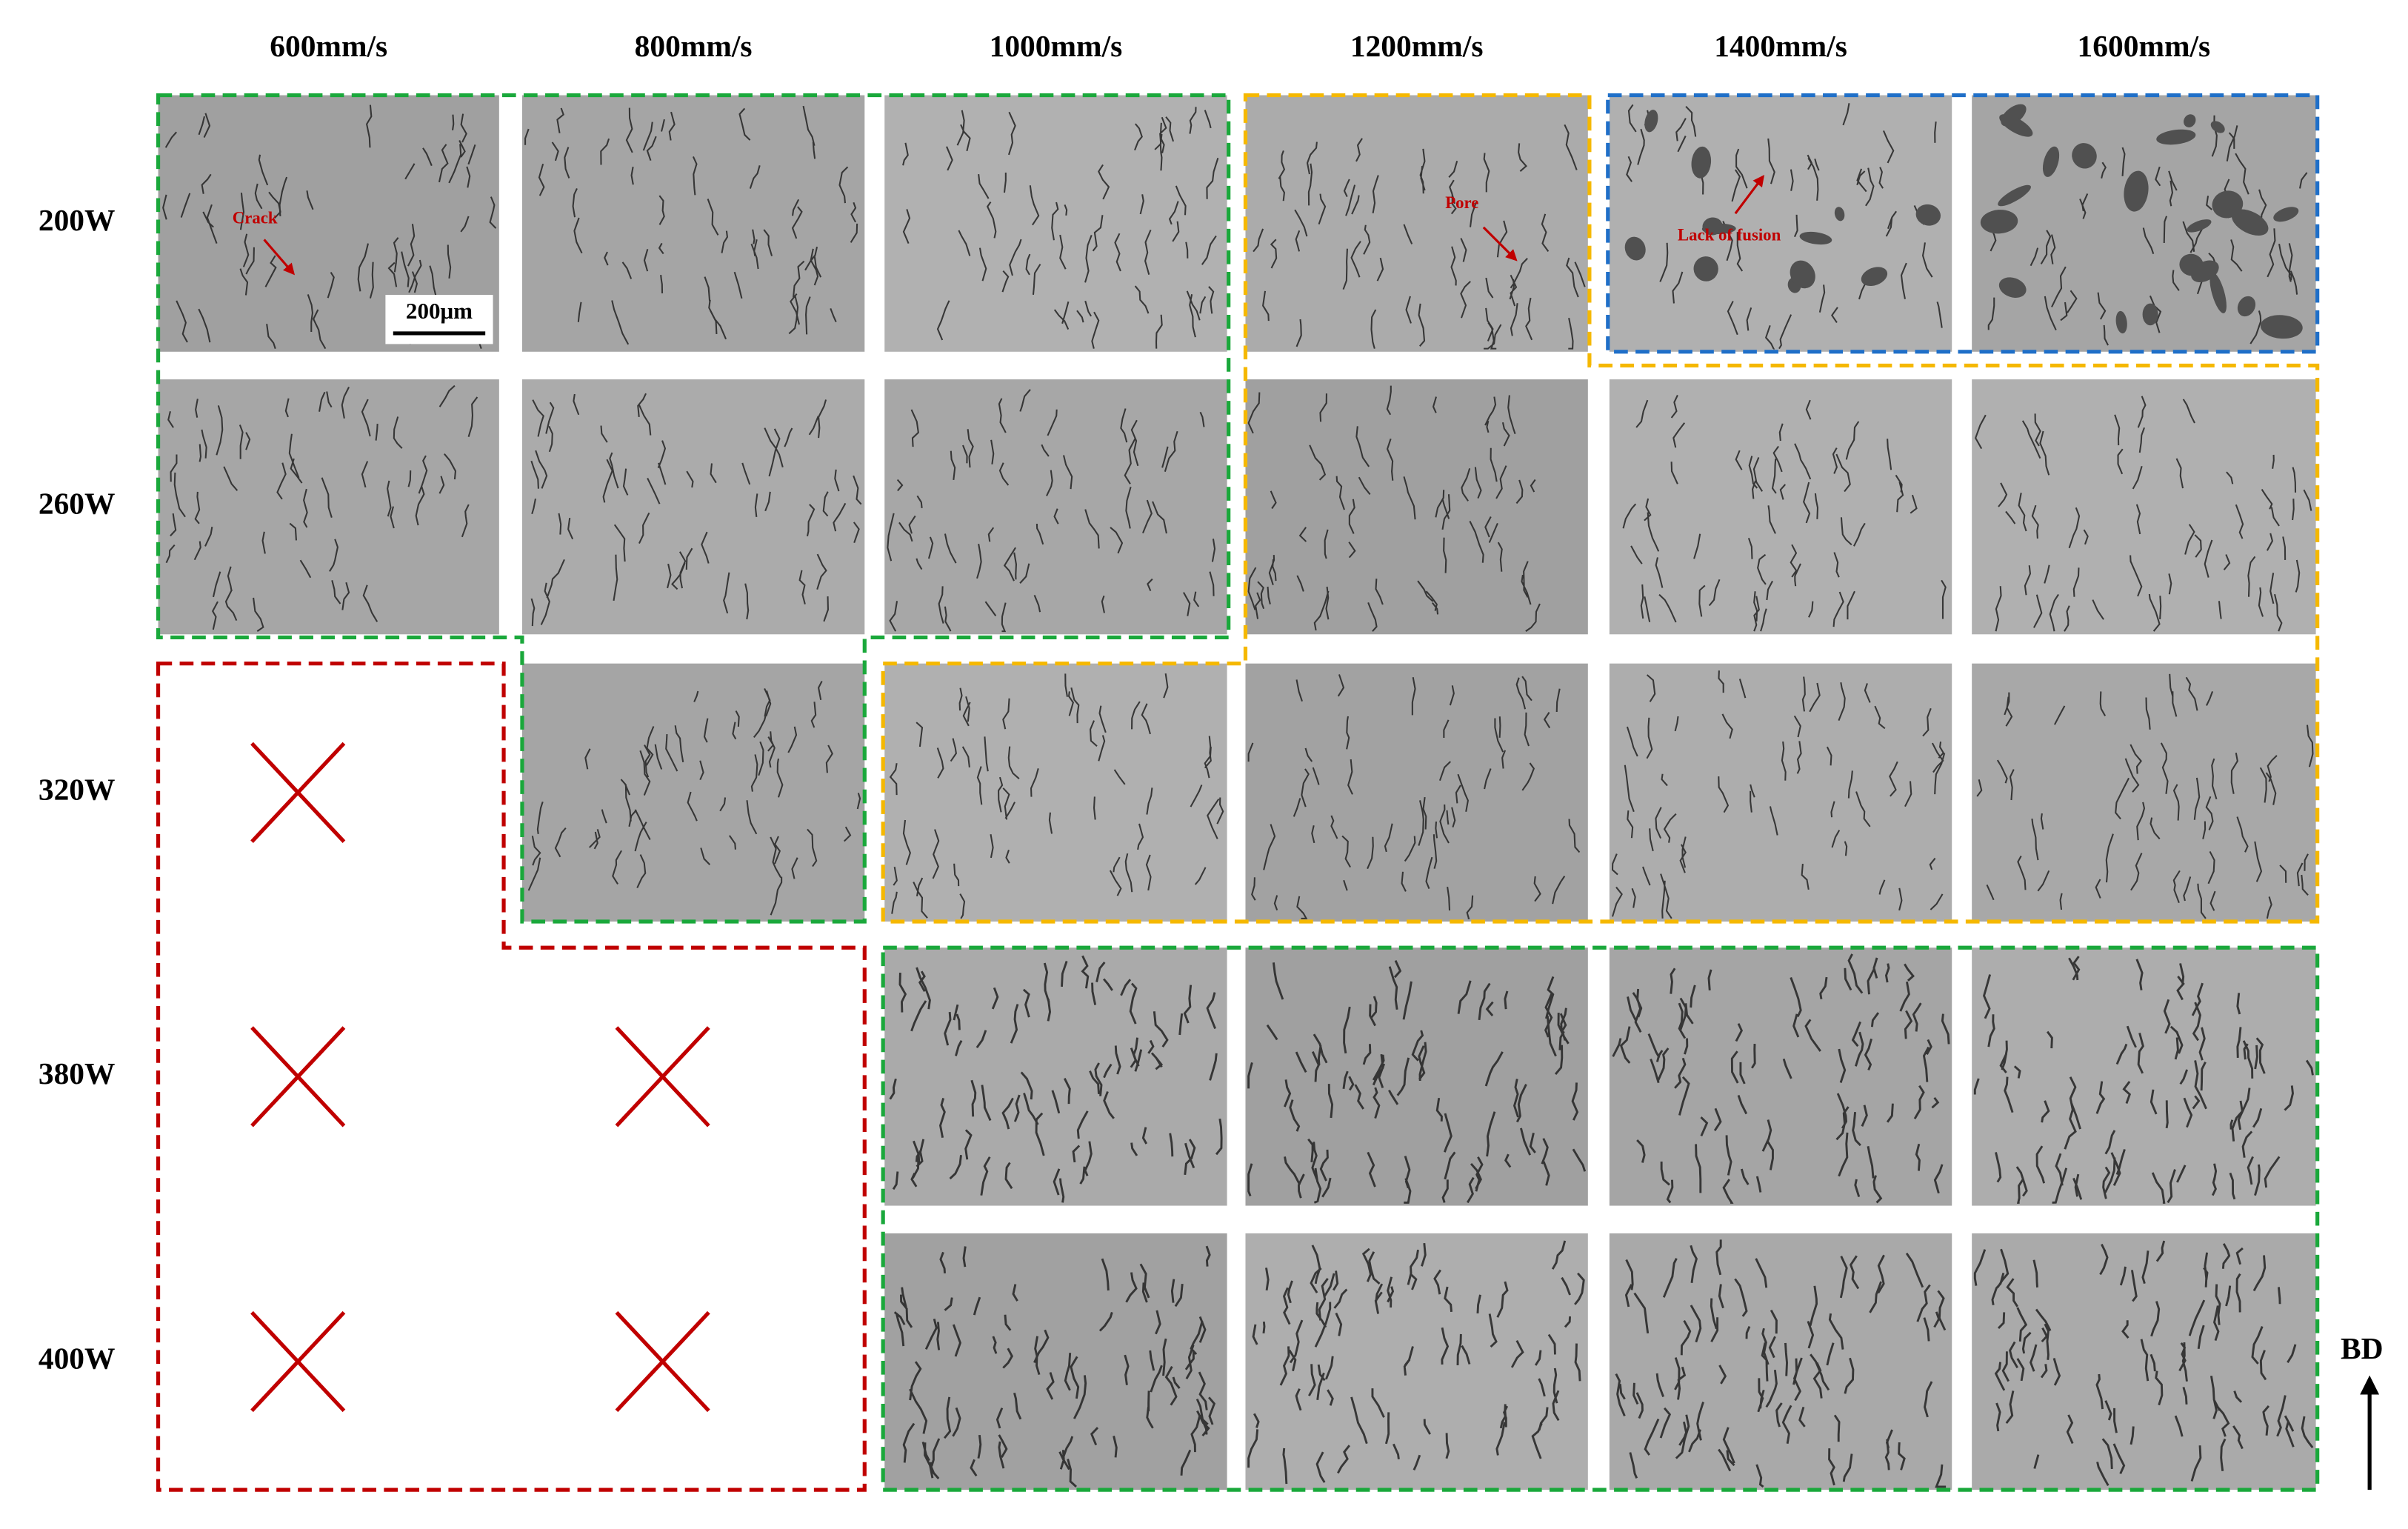  I want to click on pore-annotation: Pore, so click(1481, 227).